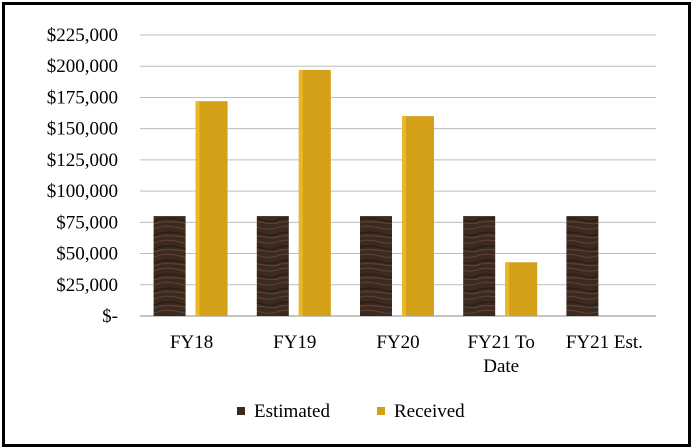 The height and width of the screenshot is (447, 691). What do you see at coordinates (82, 129) in the screenshot?
I see `y-tick-label: $150,000` at bounding box center [82, 129].